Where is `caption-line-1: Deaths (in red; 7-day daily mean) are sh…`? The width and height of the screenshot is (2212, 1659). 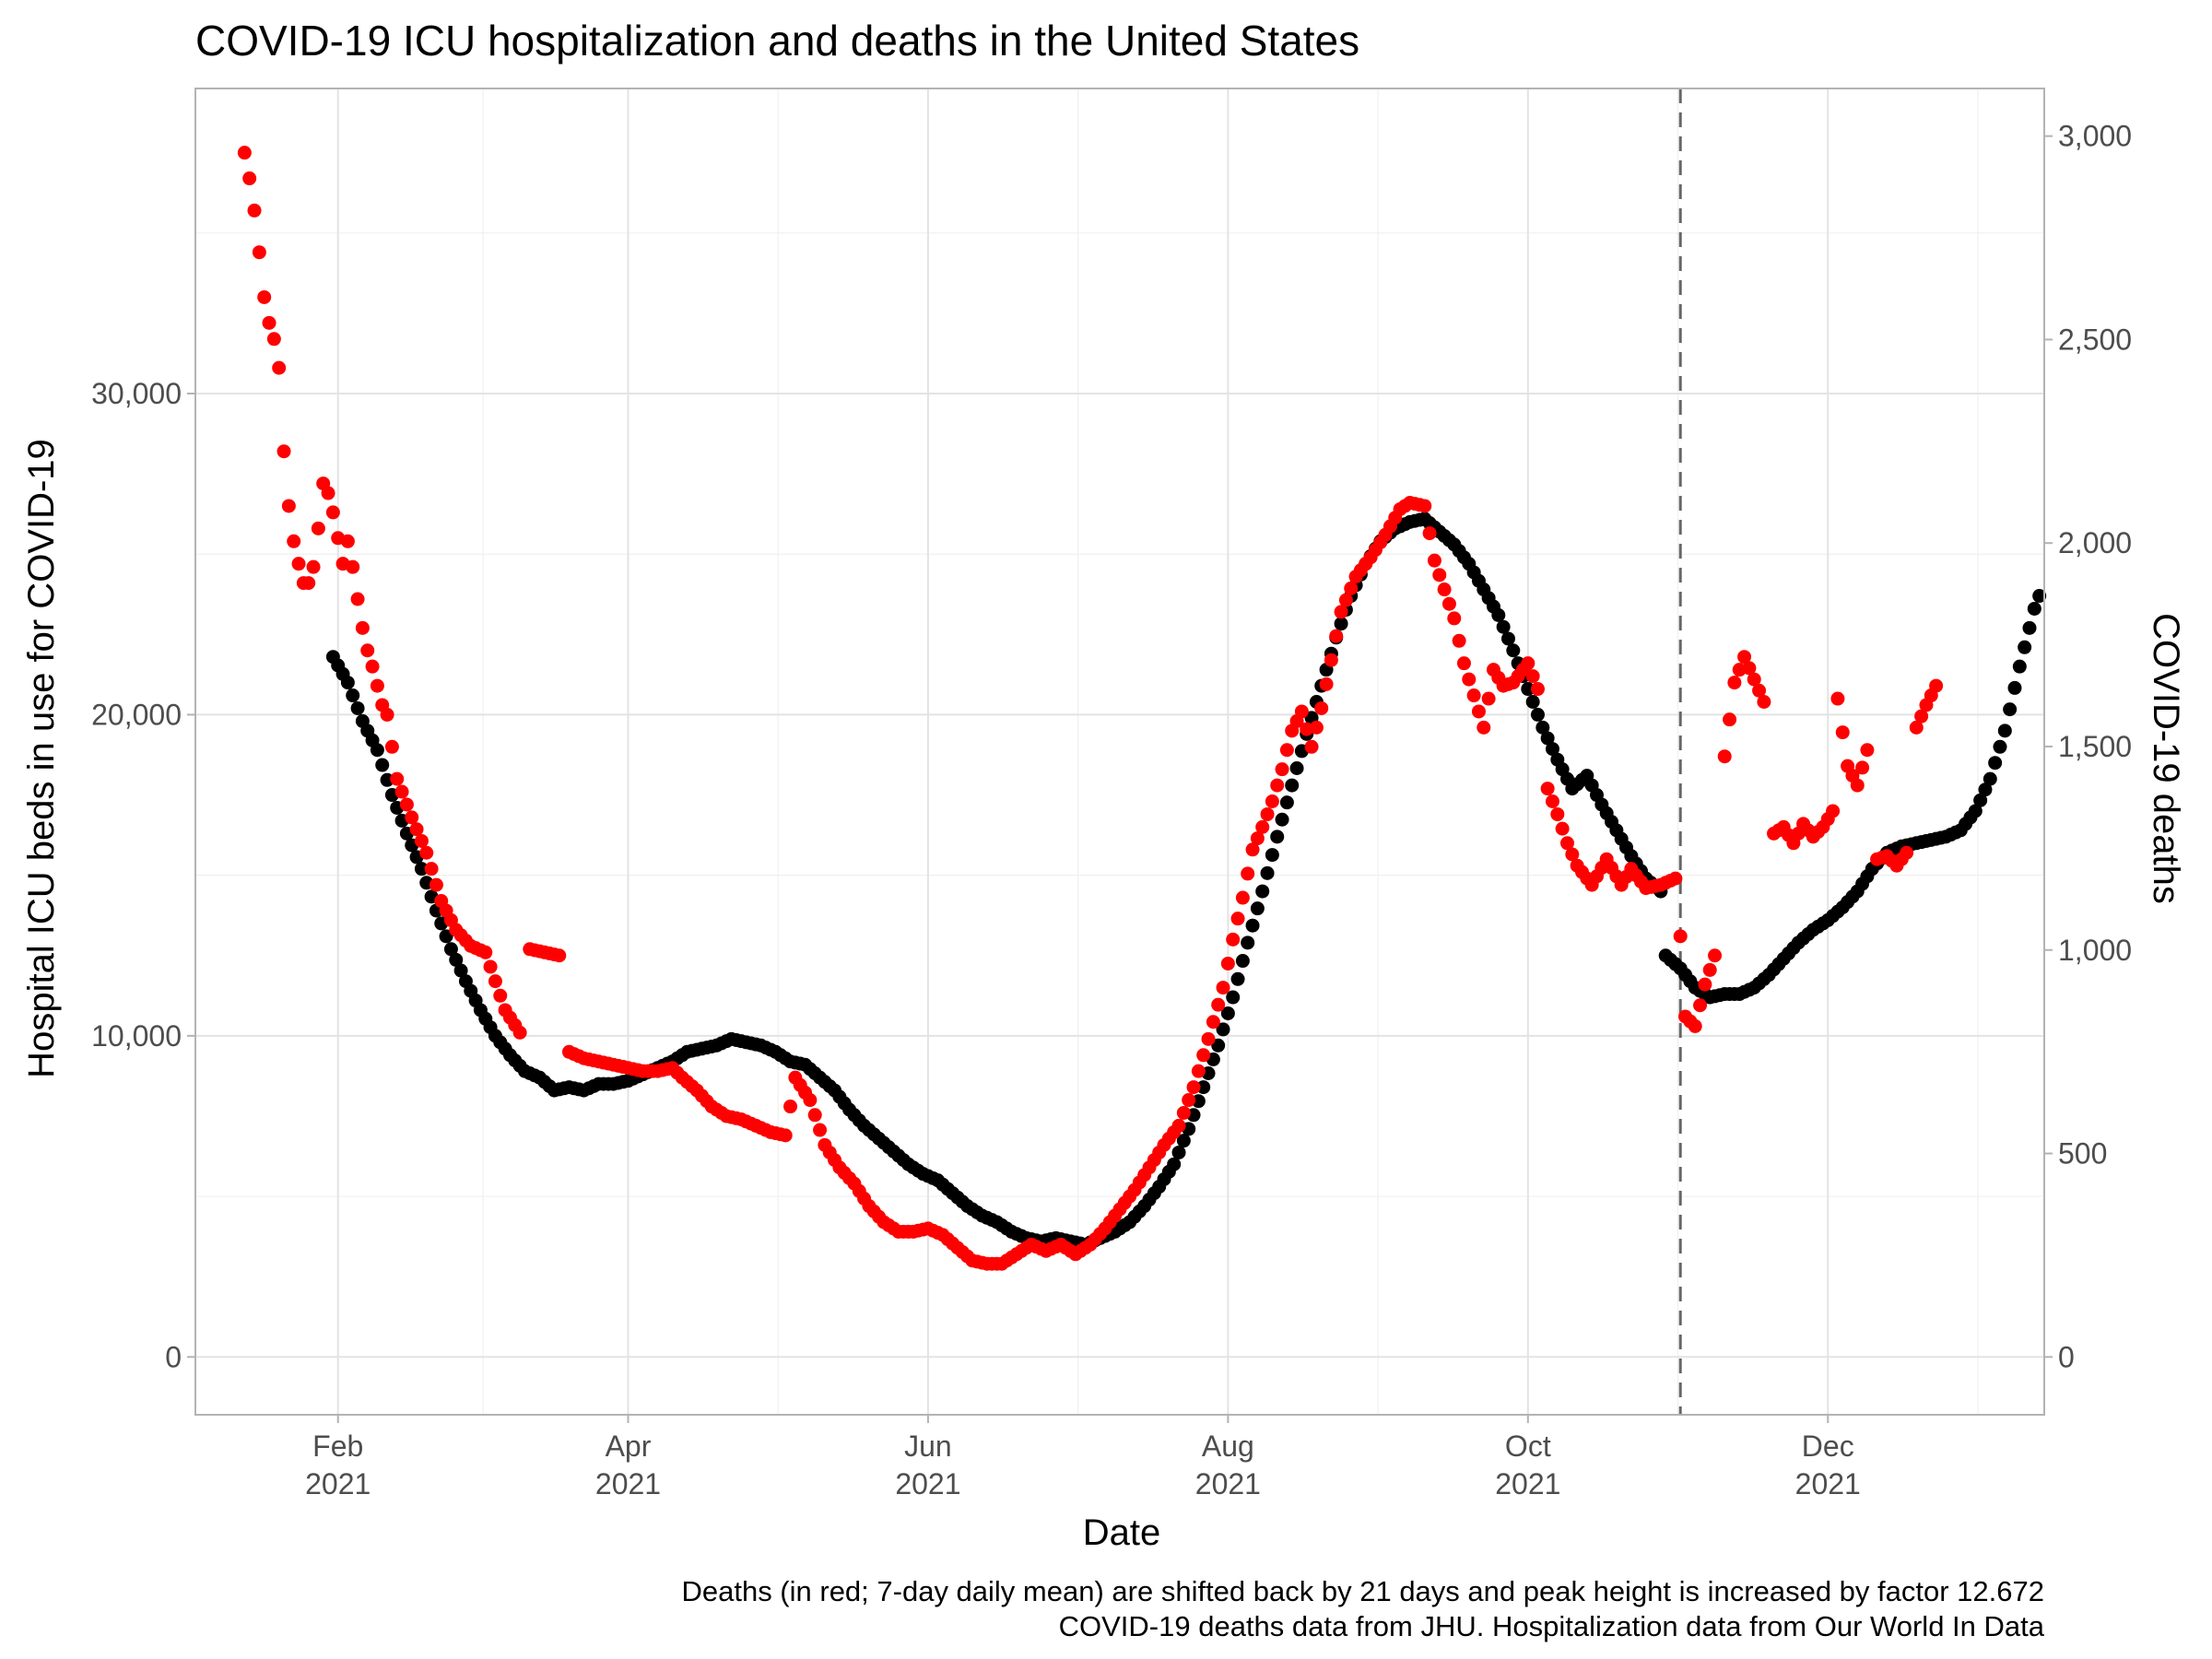 caption-line-1: Deaths (in red; 7-day daily mean) are sh… is located at coordinates (1362, 1591).